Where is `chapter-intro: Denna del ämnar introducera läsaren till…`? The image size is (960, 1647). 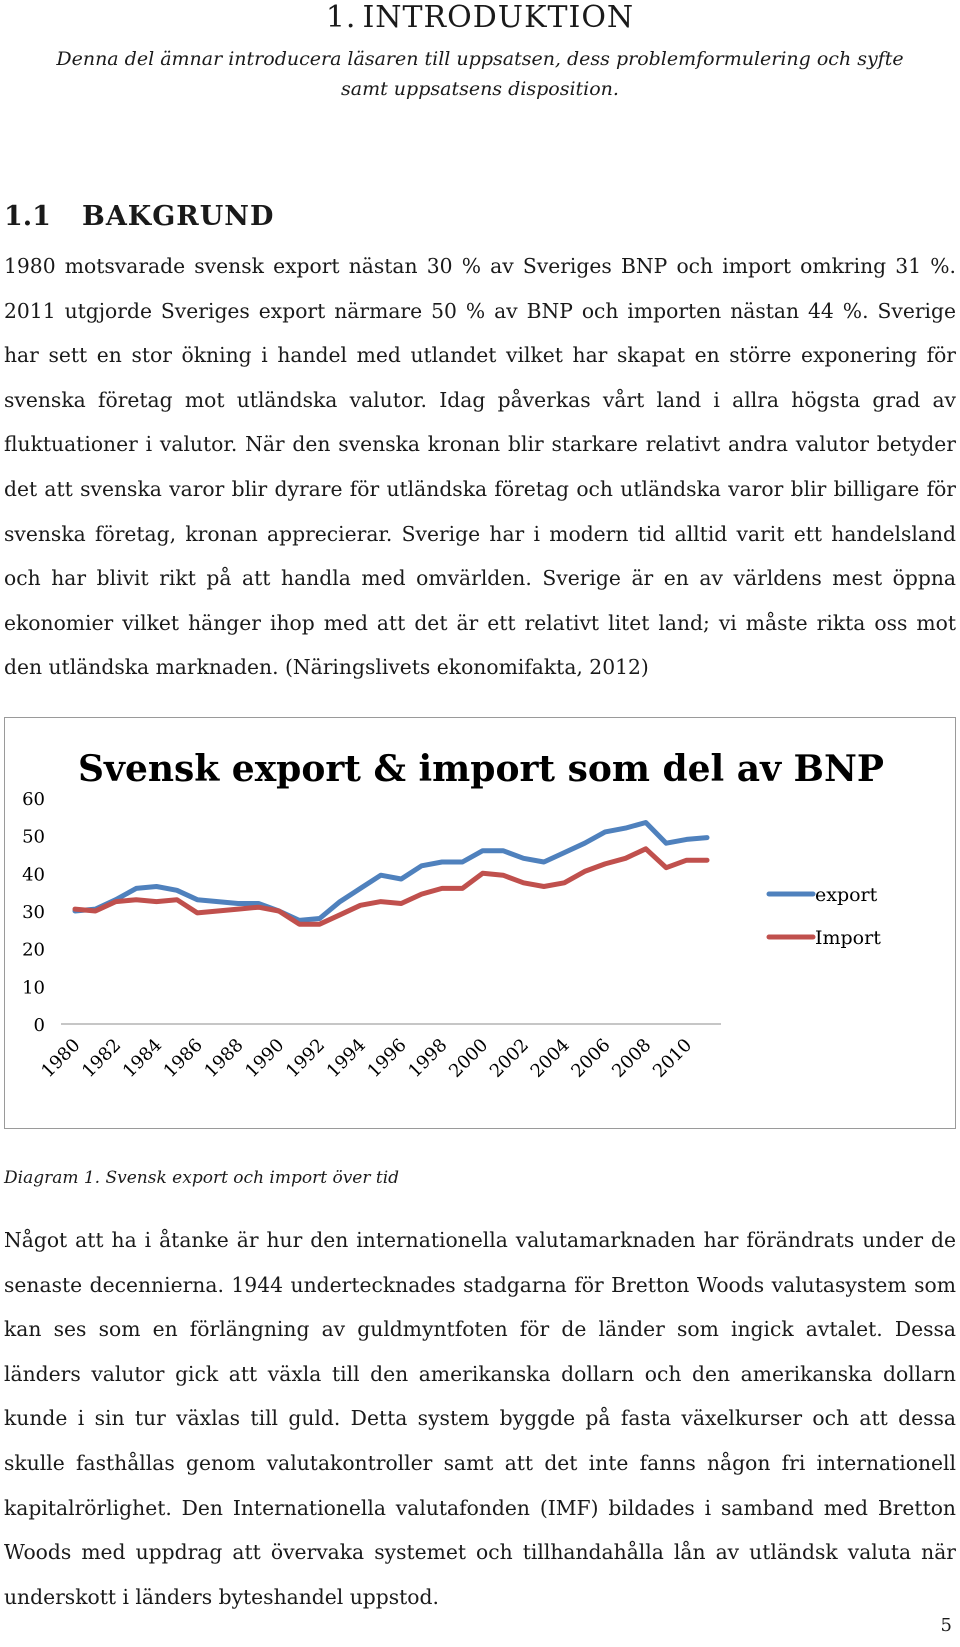
chapter-intro: Denna del ämnar introducera läsaren till… is located at coordinates (480, 74).